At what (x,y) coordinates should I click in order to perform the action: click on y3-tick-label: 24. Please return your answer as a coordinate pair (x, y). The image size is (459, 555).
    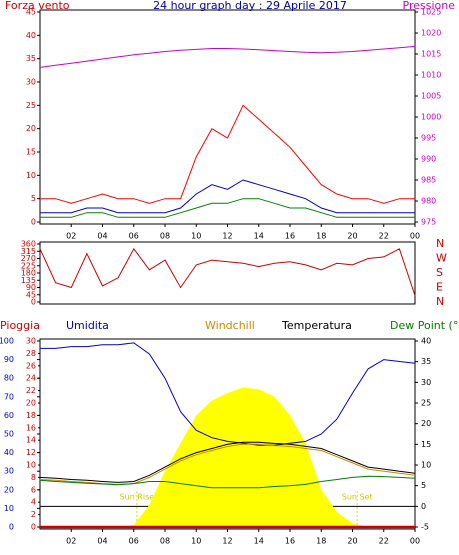
    Looking at the image, I should click on (31, 378).